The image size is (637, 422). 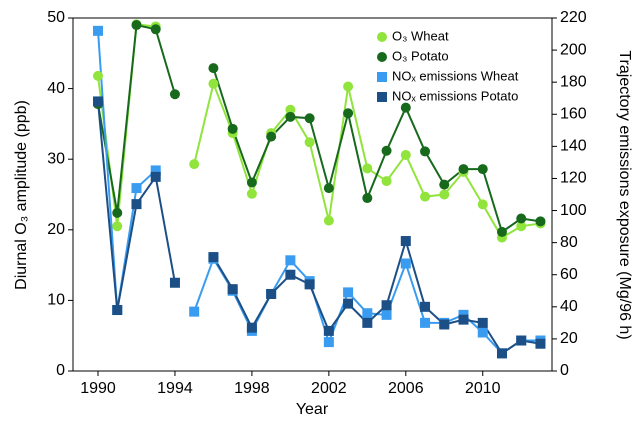 I want to click on legend-label: NOₓ emissions Potato, so click(x=455, y=95).